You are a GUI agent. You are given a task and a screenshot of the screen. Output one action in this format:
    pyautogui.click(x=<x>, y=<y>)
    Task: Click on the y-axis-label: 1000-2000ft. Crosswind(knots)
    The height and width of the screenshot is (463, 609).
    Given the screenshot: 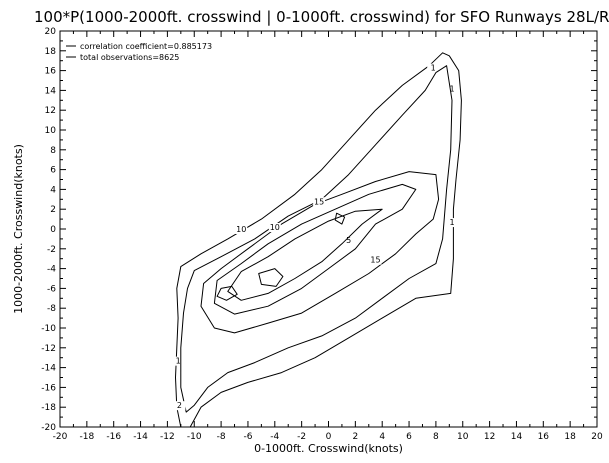 What is the action you would take?
    pyautogui.click(x=18, y=229)
    